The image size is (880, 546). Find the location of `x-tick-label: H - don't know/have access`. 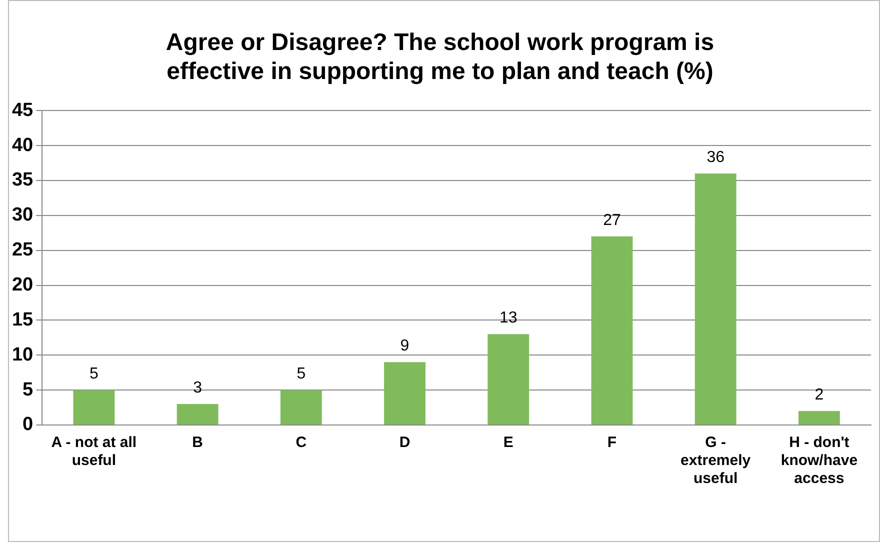

x-tick-label: H - don't know/have access is located at coordinates (819, 461).